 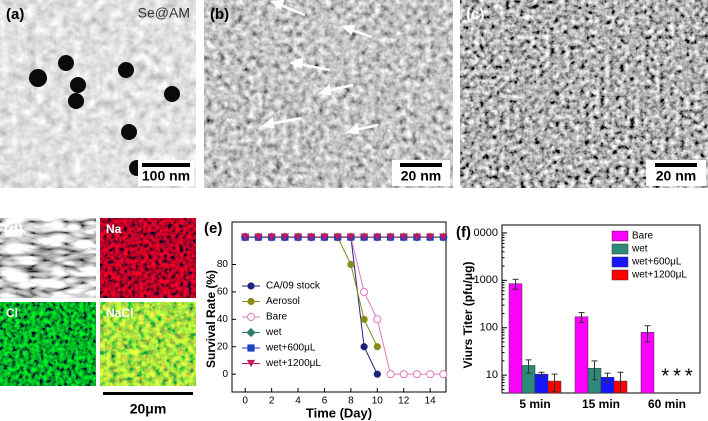 What do you see at coordinates (678, 376) in the screenshot?
I see `annotation: ***` at bounding box center [678, 376].